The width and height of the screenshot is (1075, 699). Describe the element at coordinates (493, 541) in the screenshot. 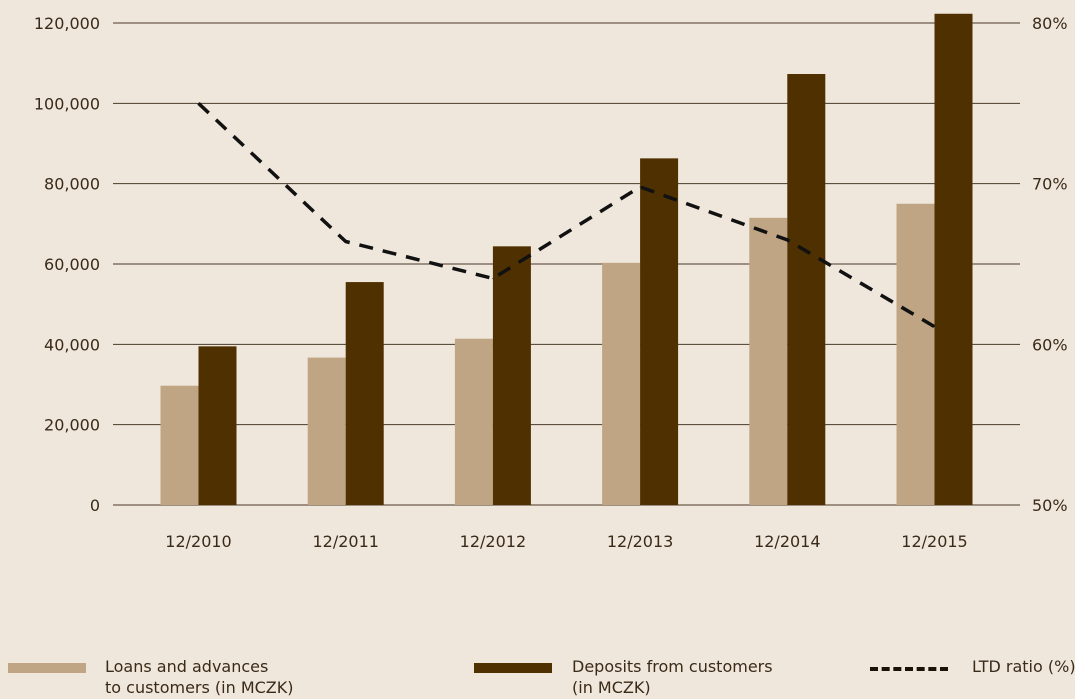

I see `x-tick-label: 12/2012` at that location.